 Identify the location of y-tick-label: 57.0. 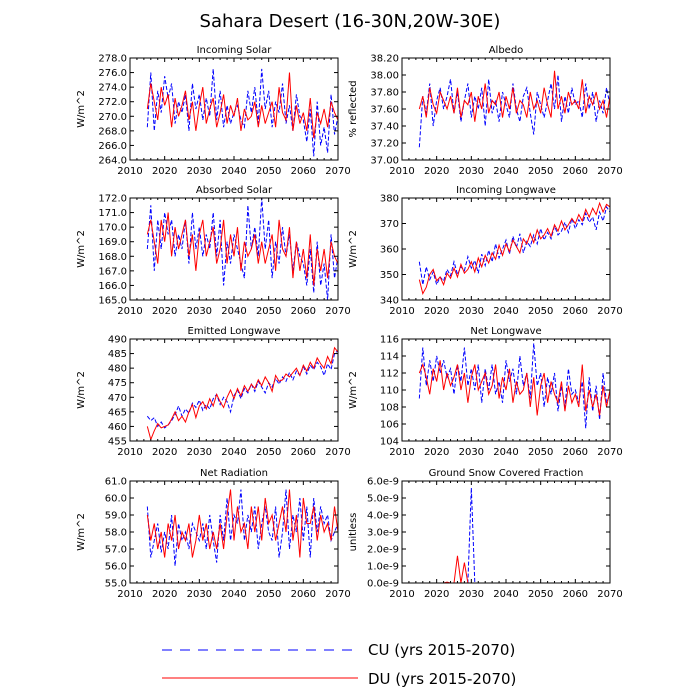
(116, 550).